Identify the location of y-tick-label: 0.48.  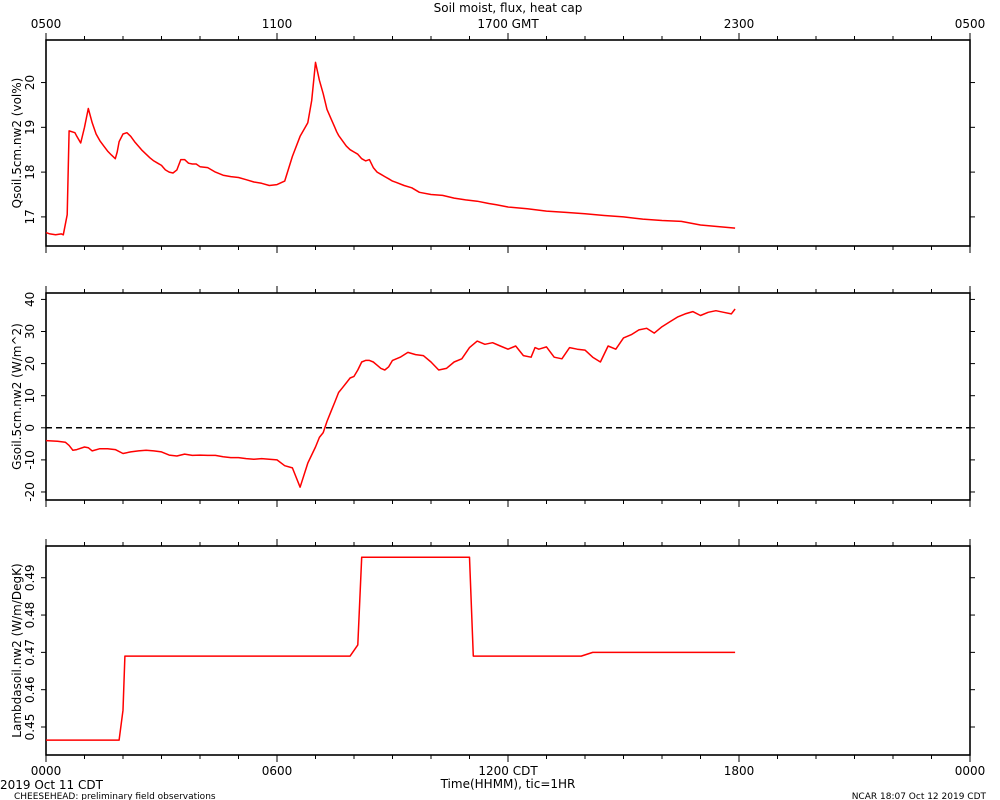
(30, 615).